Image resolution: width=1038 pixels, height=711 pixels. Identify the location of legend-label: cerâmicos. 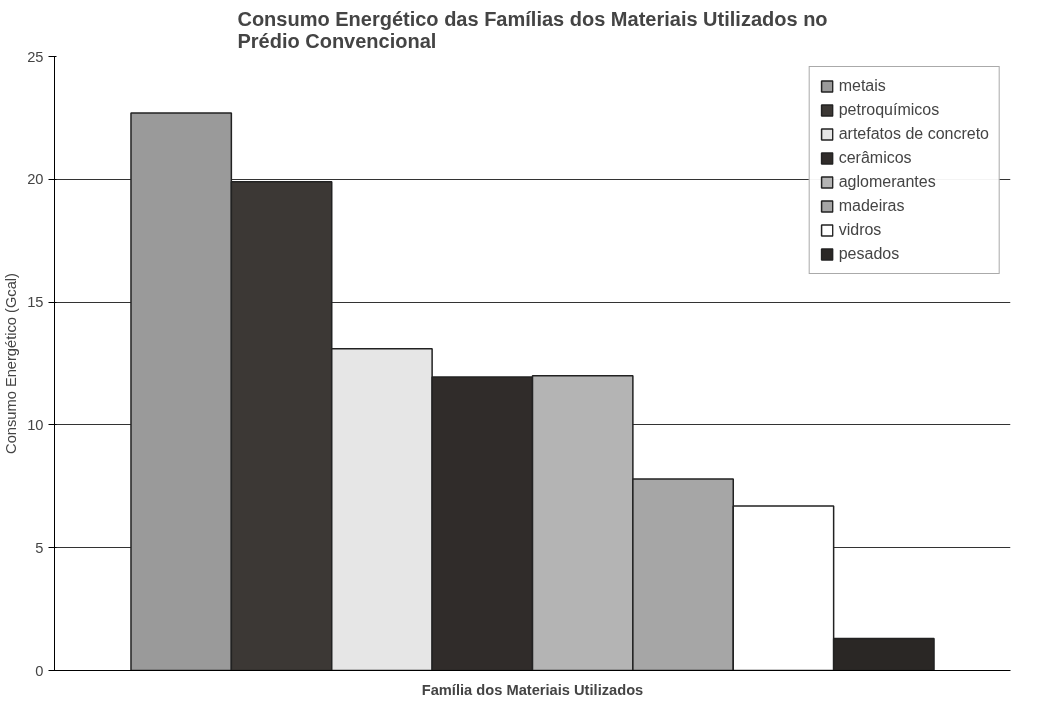
(875, 158).